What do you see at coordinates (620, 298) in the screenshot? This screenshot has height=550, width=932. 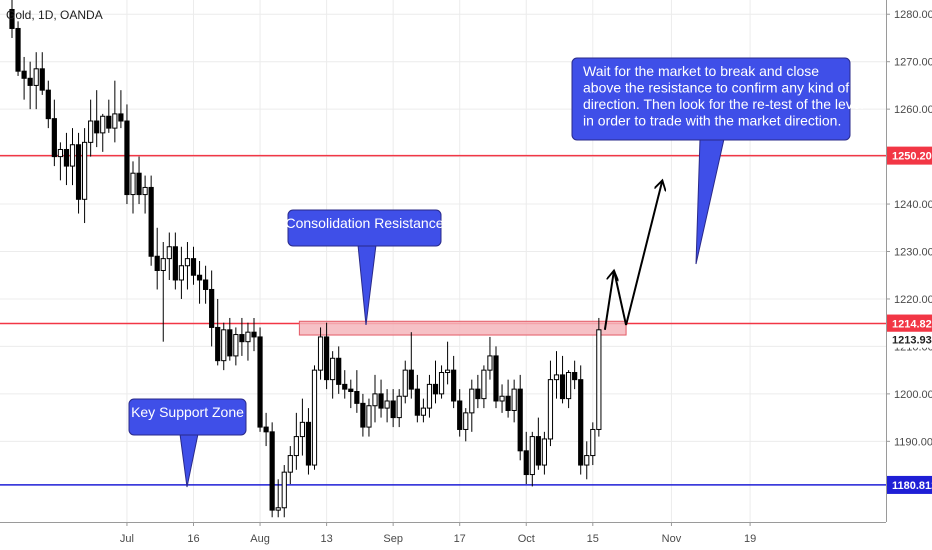 I see `projection-segment-retest` at bounding box center [620, 298].